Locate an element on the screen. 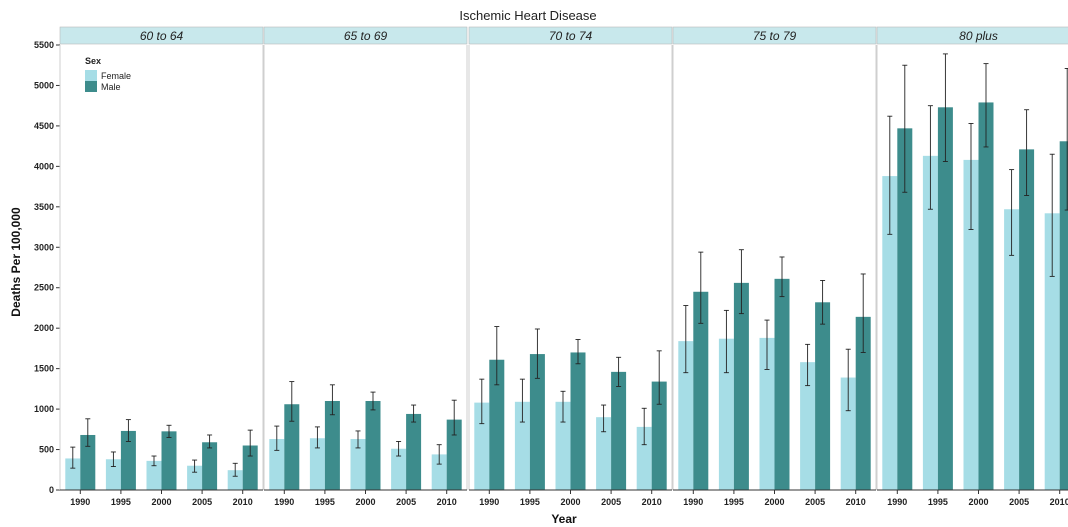 The width and height of the screenshot is (1068, 527). facet-label: 80 plus is located at coordinates (978, 36).